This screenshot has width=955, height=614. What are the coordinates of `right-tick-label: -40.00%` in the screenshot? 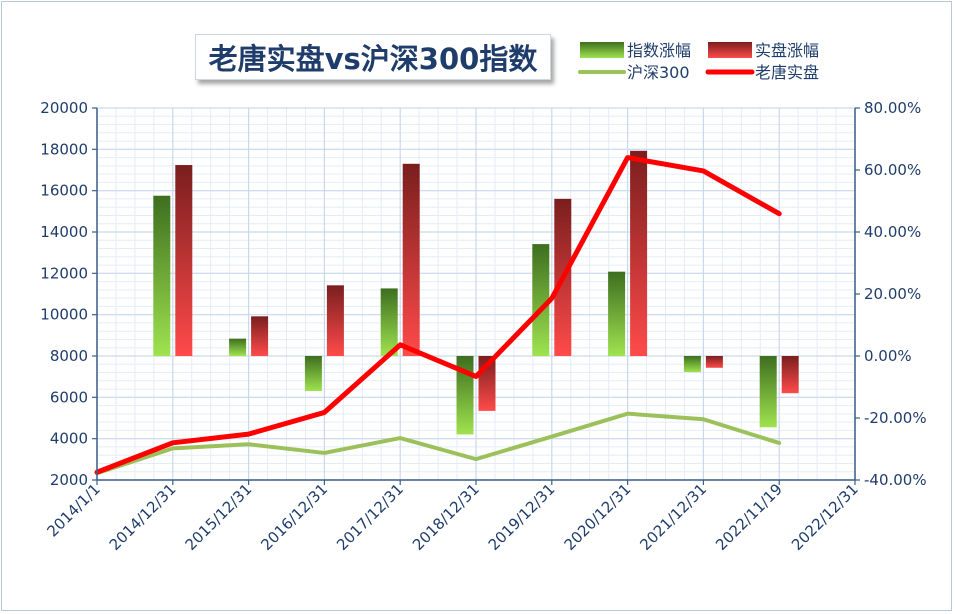 It's located at (895, 480).